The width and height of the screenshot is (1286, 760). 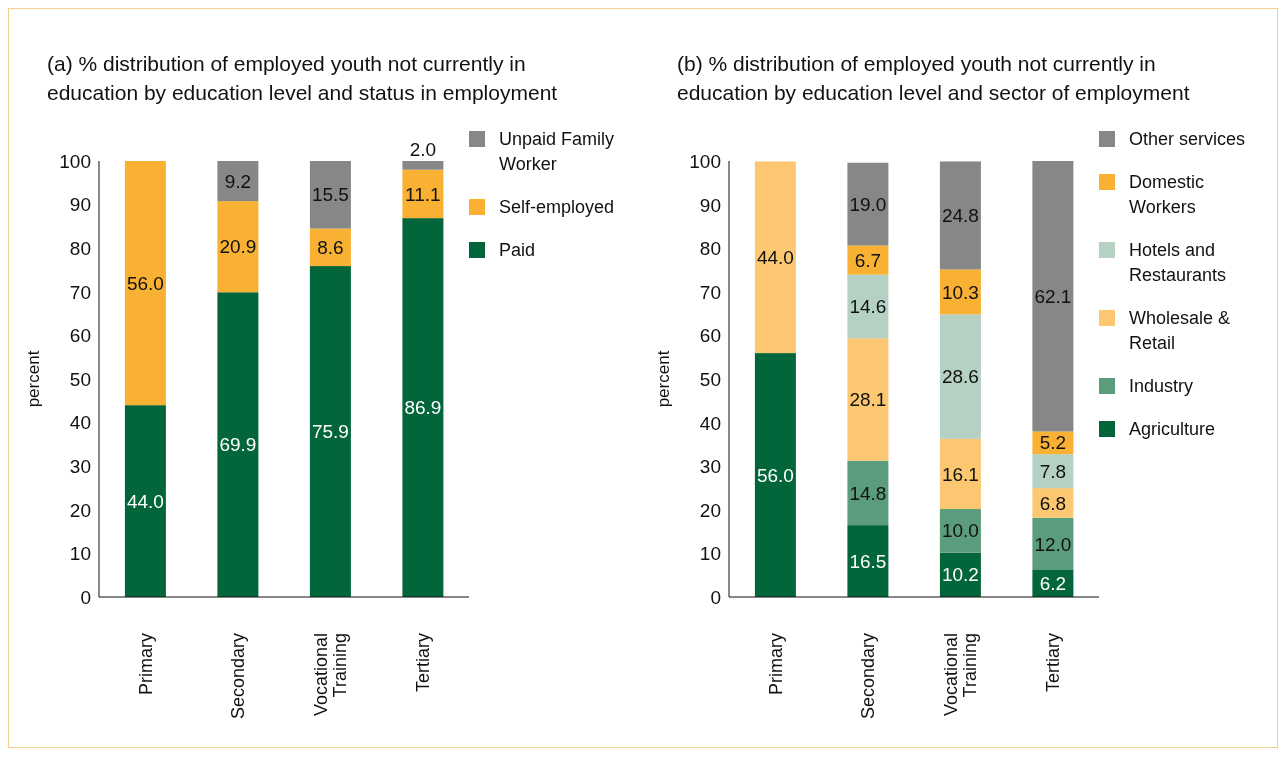 I want to click on data-label: 14.6, so click(x=868, y=307).